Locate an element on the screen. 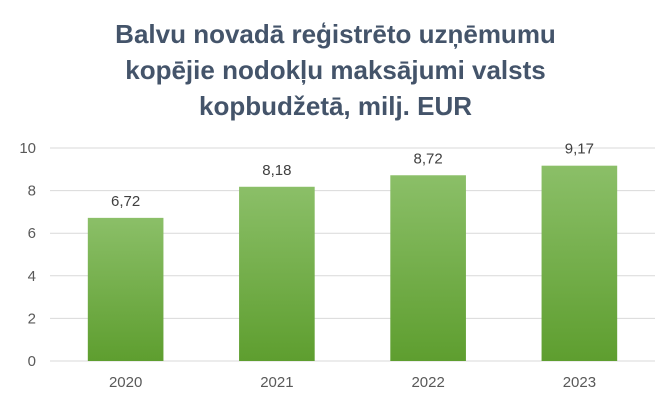 The width and height of the screenshot is (671, 408). bar-2023 is located at coordinates (579, 263).